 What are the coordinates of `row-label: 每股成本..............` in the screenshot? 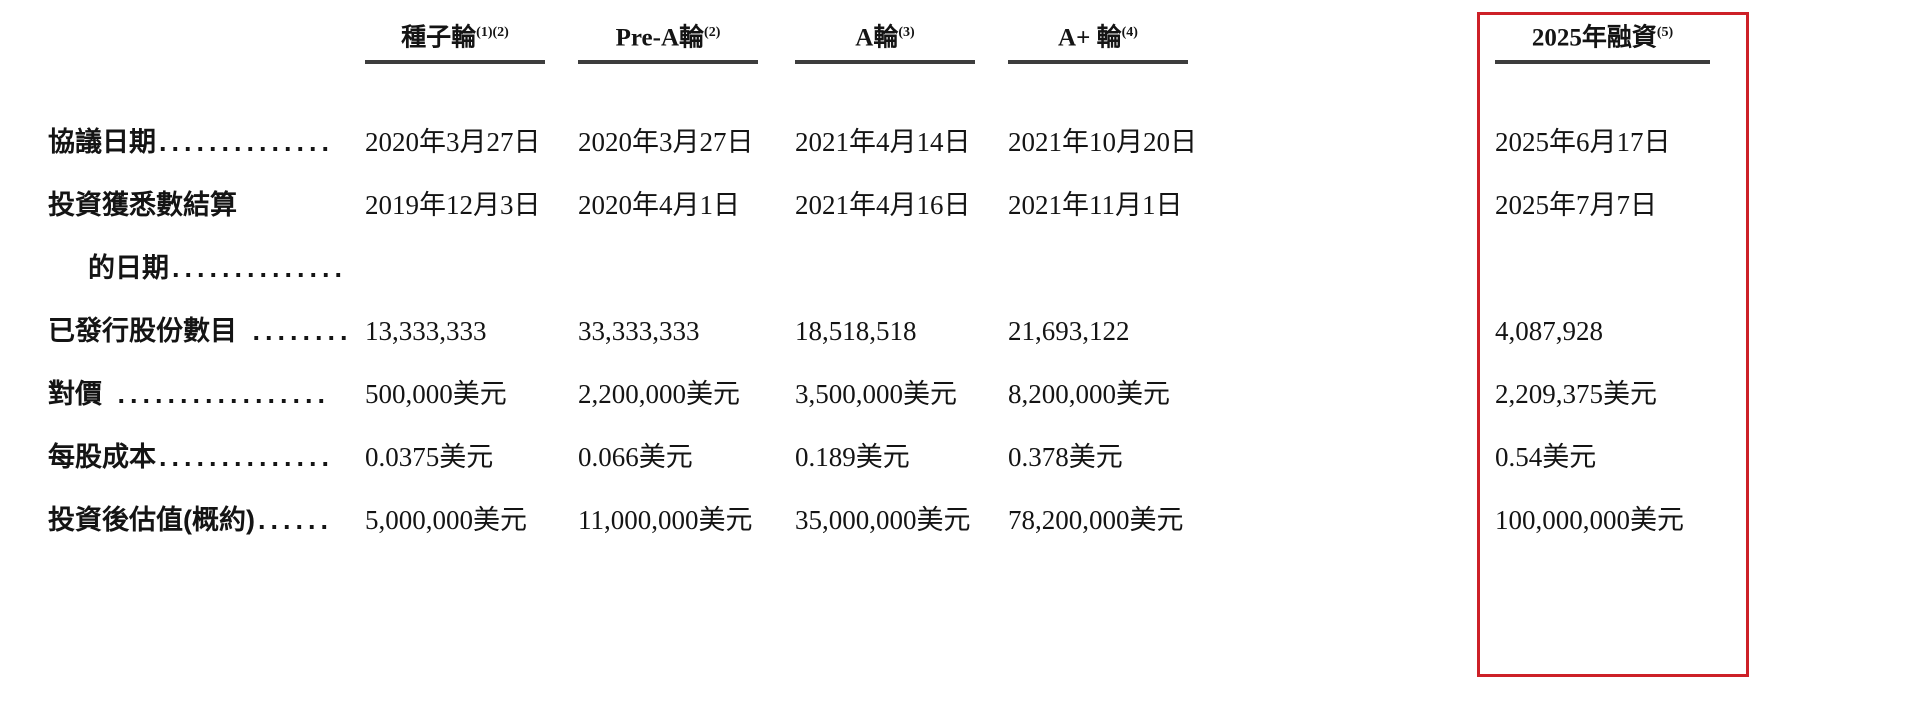 It's located at (206, 470).